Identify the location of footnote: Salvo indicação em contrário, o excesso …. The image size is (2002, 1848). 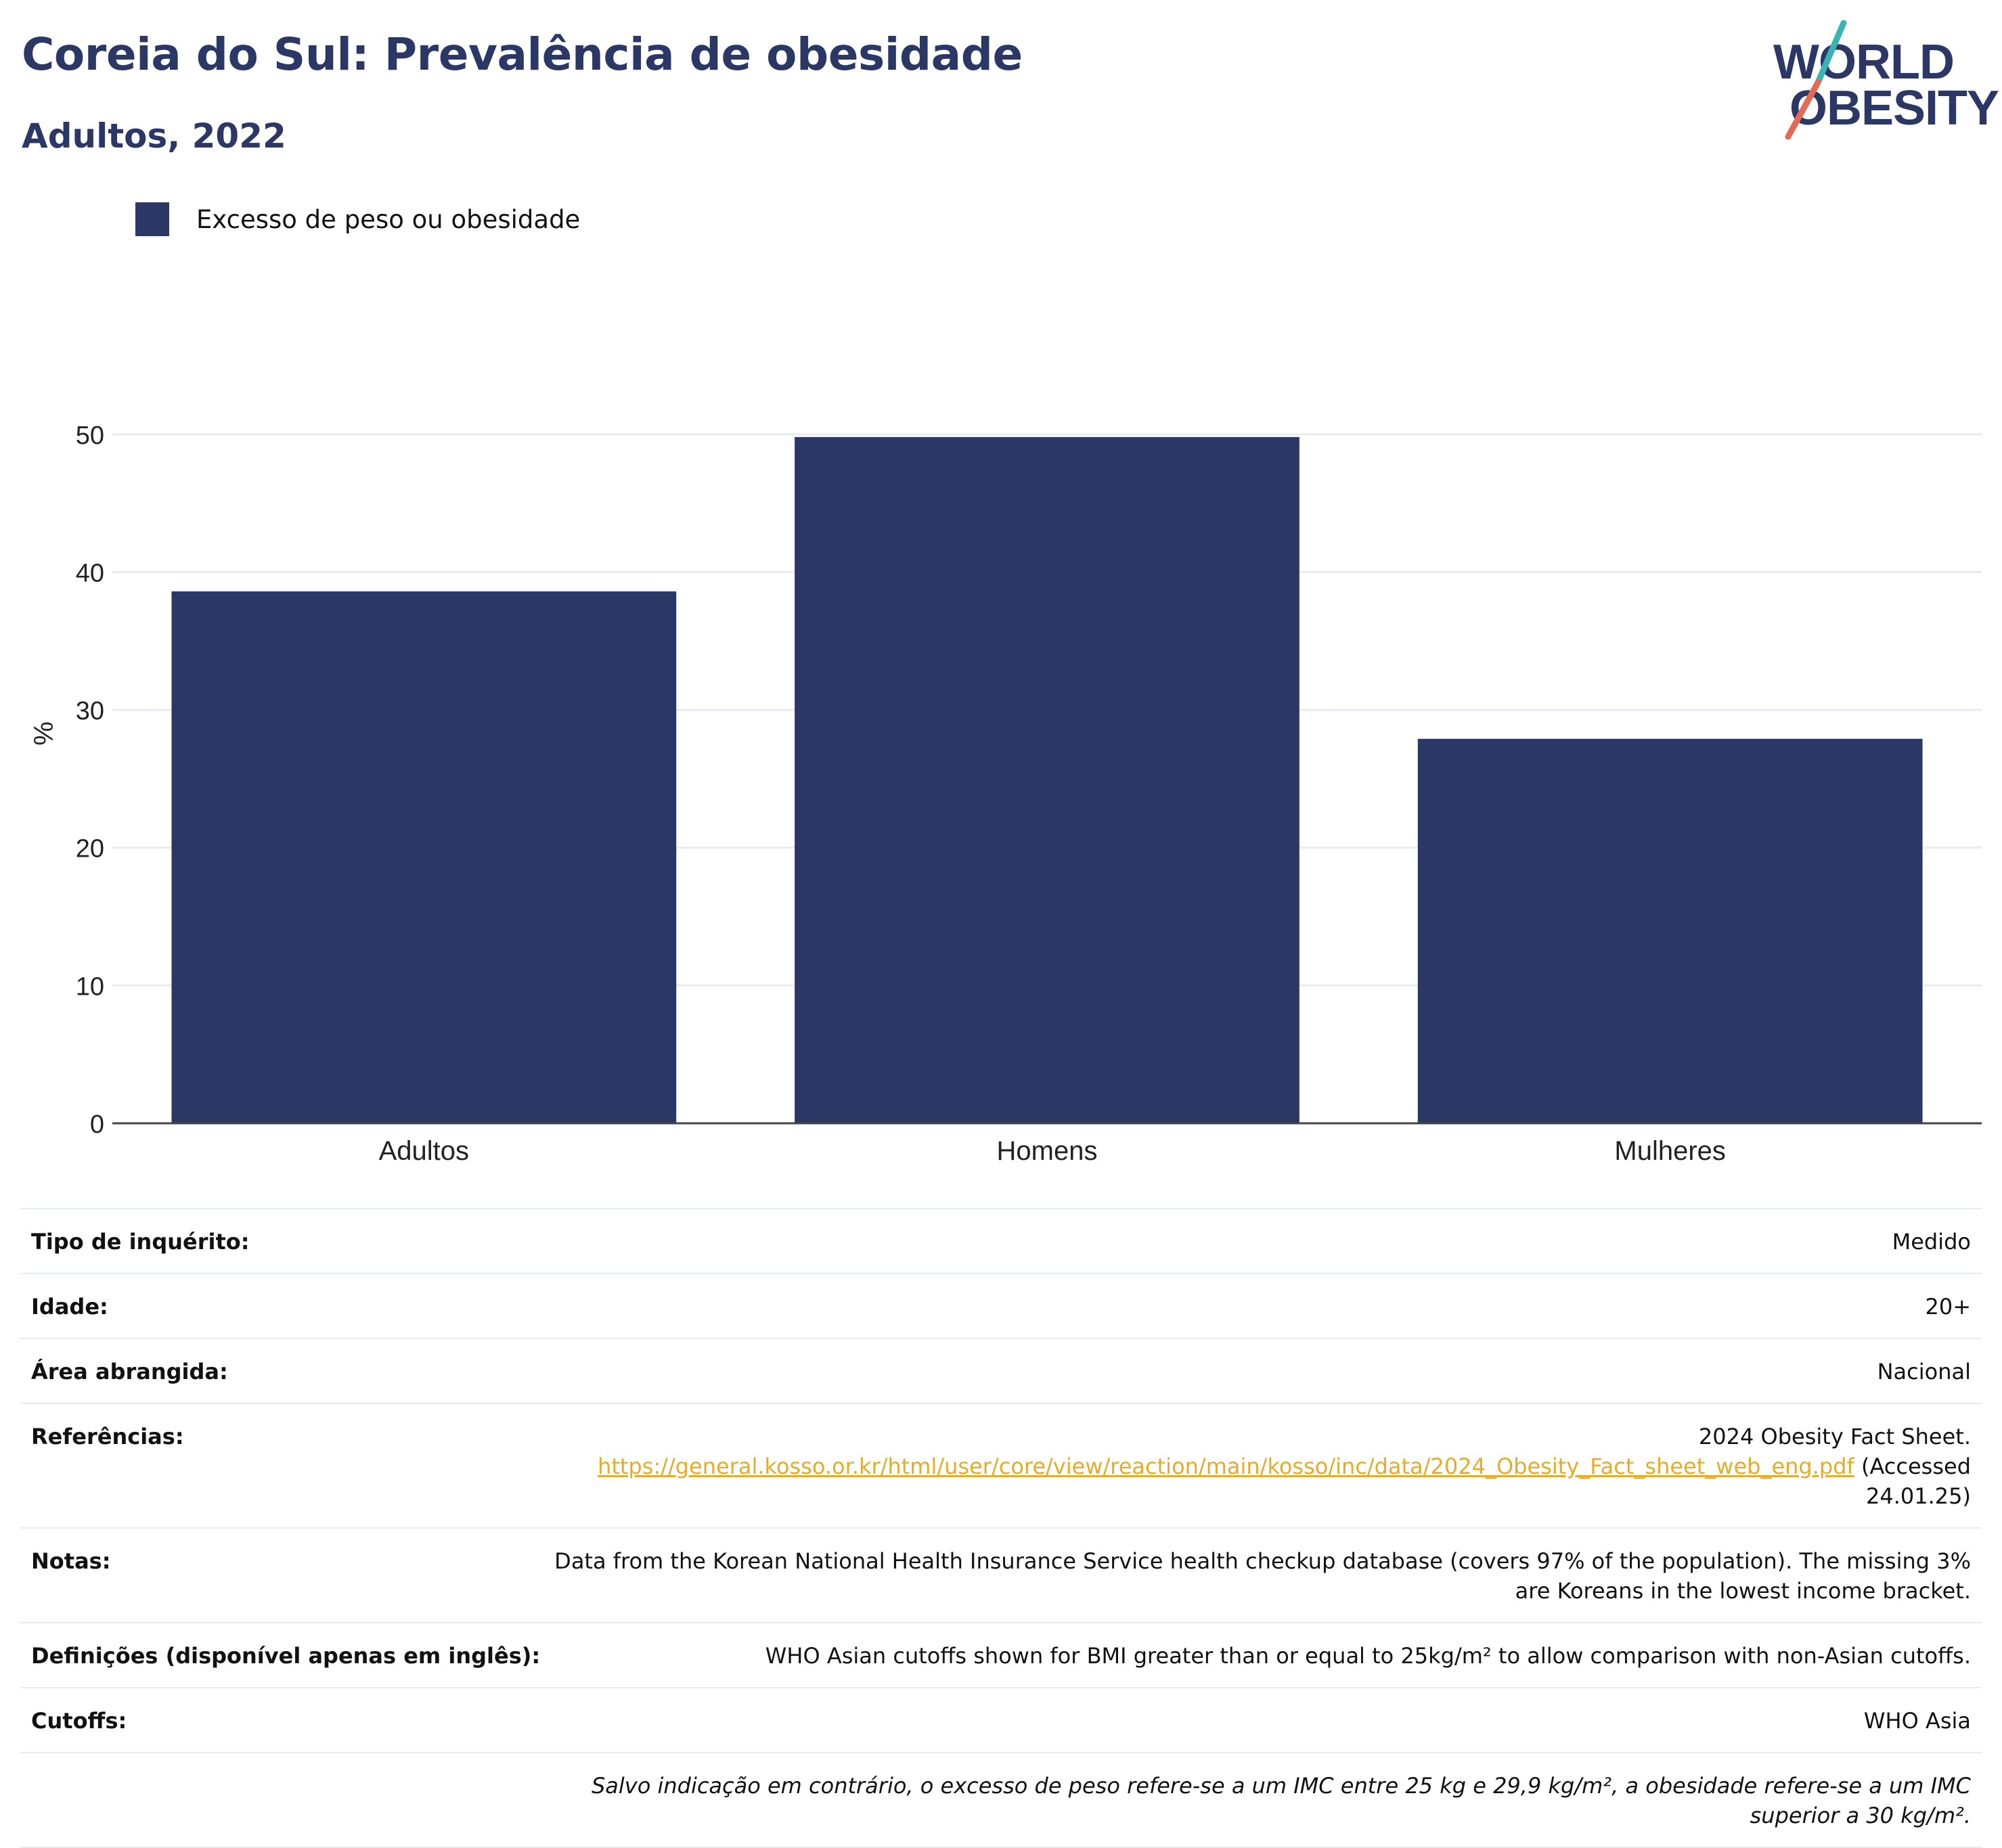
(1281, 1801).